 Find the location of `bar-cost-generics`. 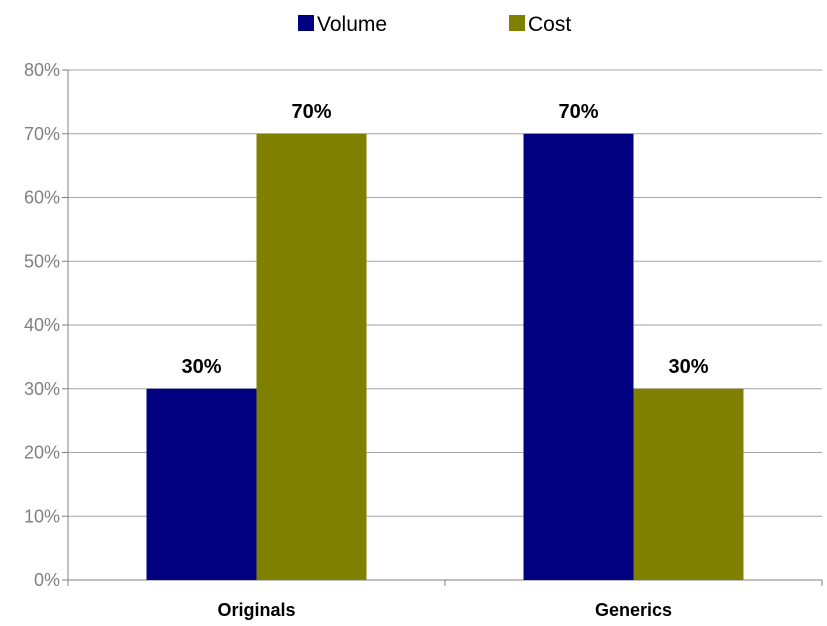

bar-cost-generics is located at coordinates (688, 484).